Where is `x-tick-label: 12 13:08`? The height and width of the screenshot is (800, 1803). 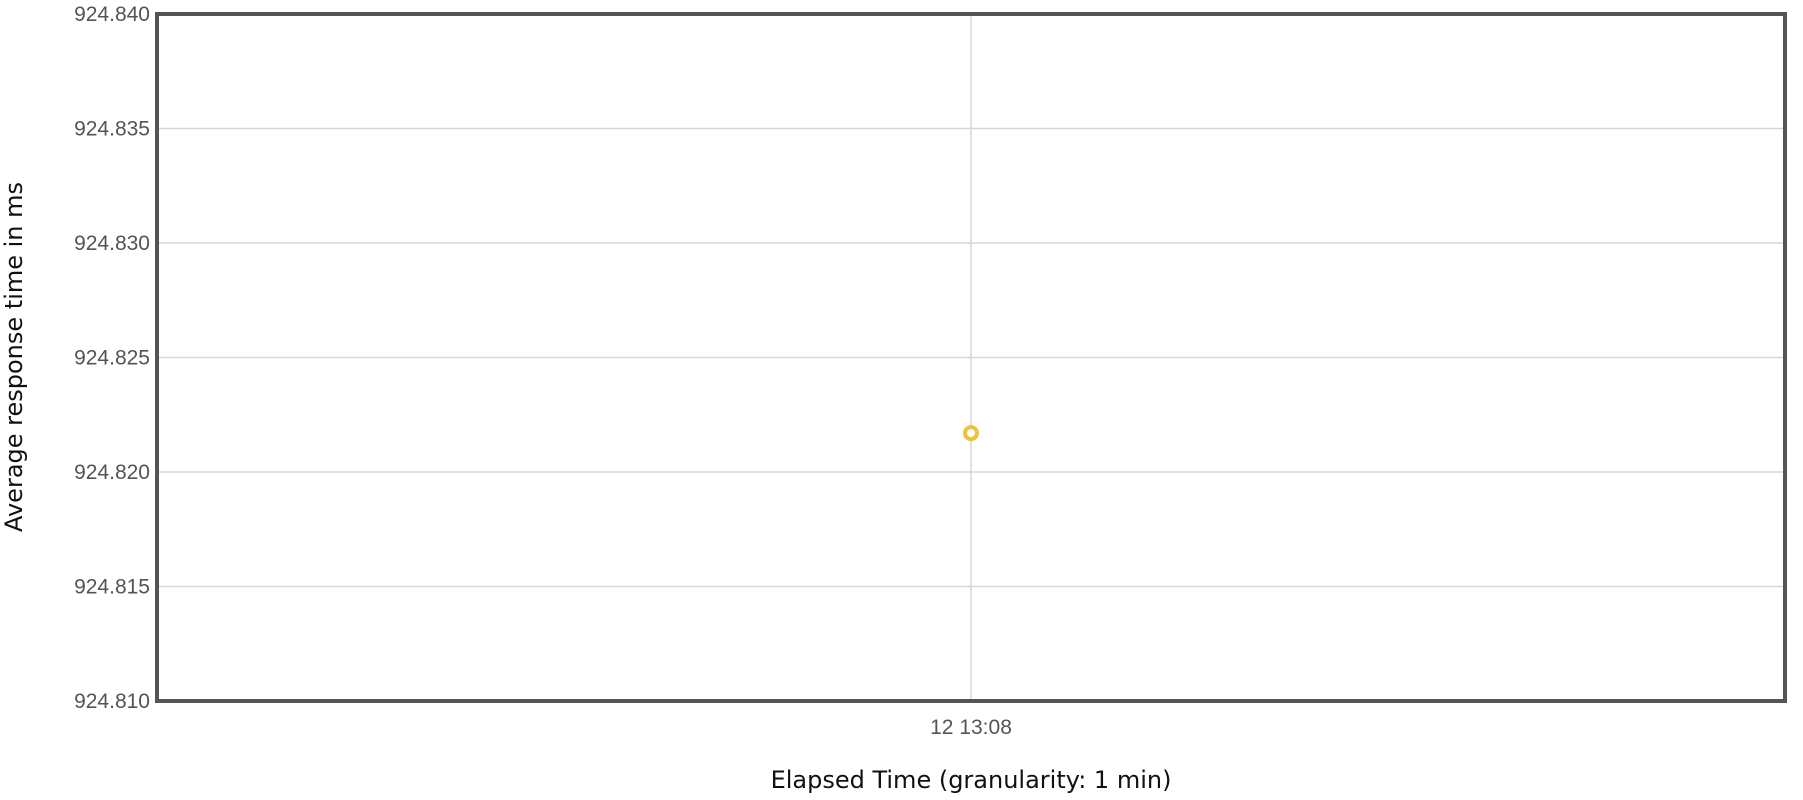 x-tick-label: 12 13:08 is located at coordinates (971, 727).